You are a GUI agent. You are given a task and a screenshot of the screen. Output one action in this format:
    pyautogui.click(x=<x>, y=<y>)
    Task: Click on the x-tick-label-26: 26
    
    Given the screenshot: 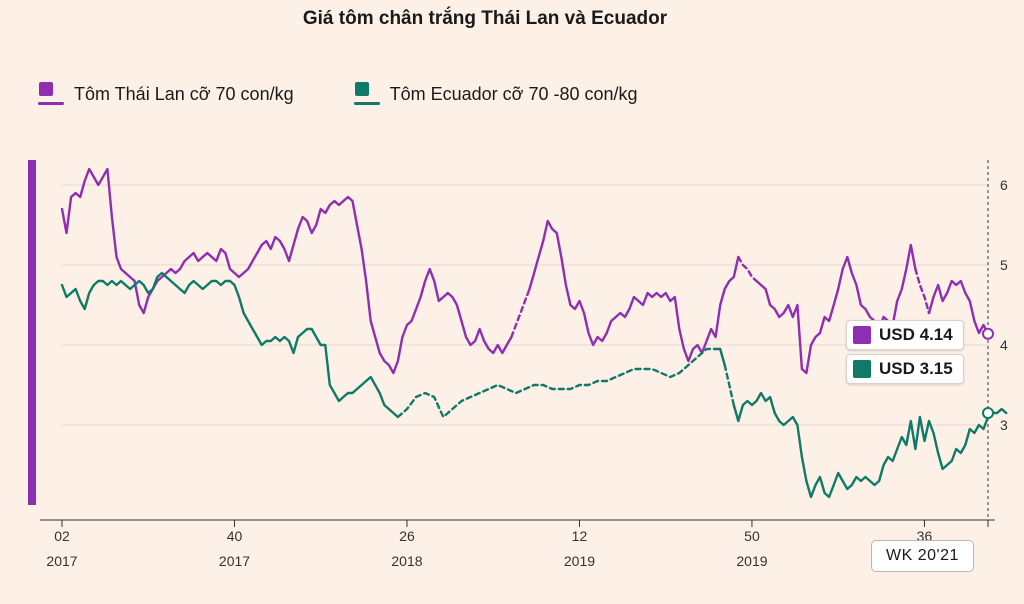 What is the action you would take?
    pyautogui.click(x=407, y=536)
    